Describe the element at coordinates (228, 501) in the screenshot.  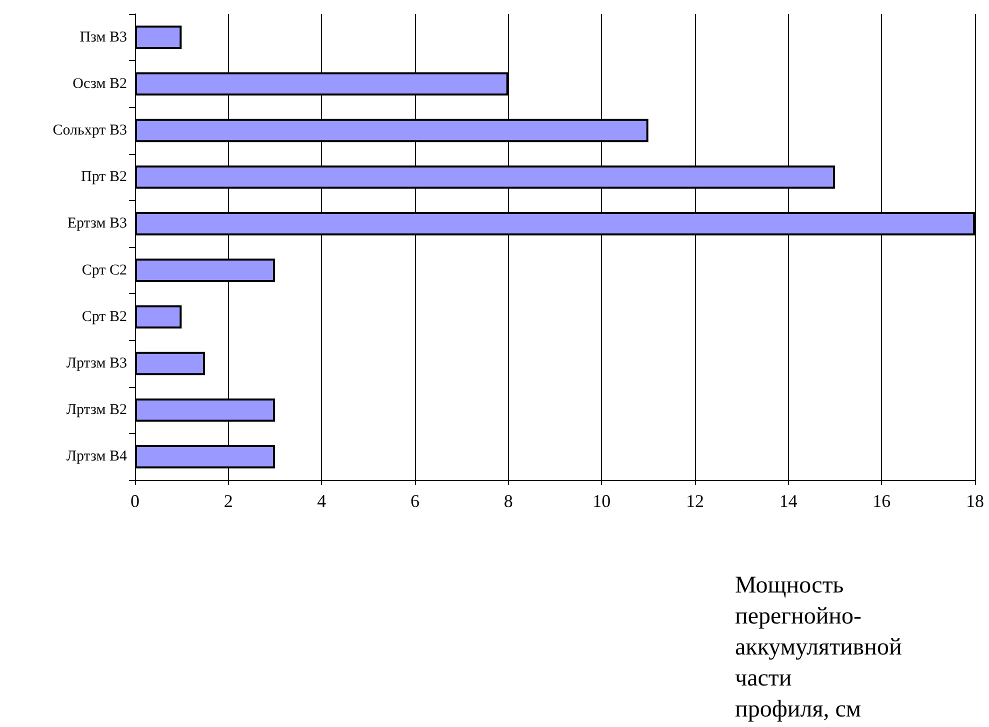
I see `x-tick-label: 2` at that location.